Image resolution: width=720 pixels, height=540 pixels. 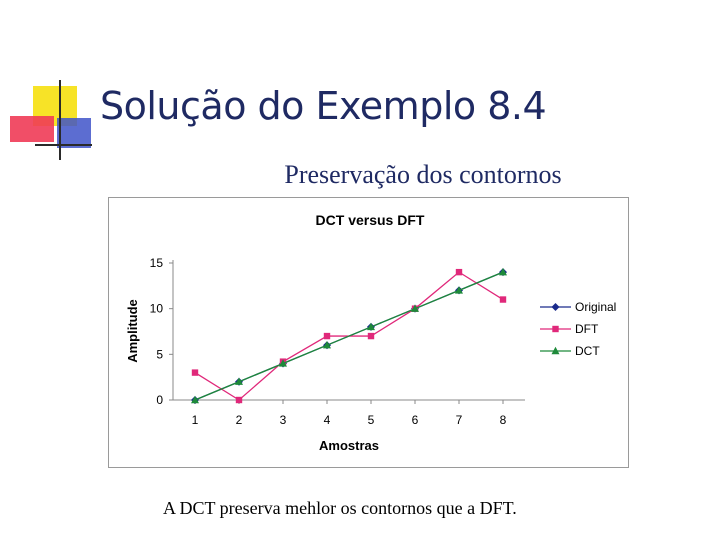 I want to click on slide-subtitle: Preservação dos contornos, so click(x=423, y=174).